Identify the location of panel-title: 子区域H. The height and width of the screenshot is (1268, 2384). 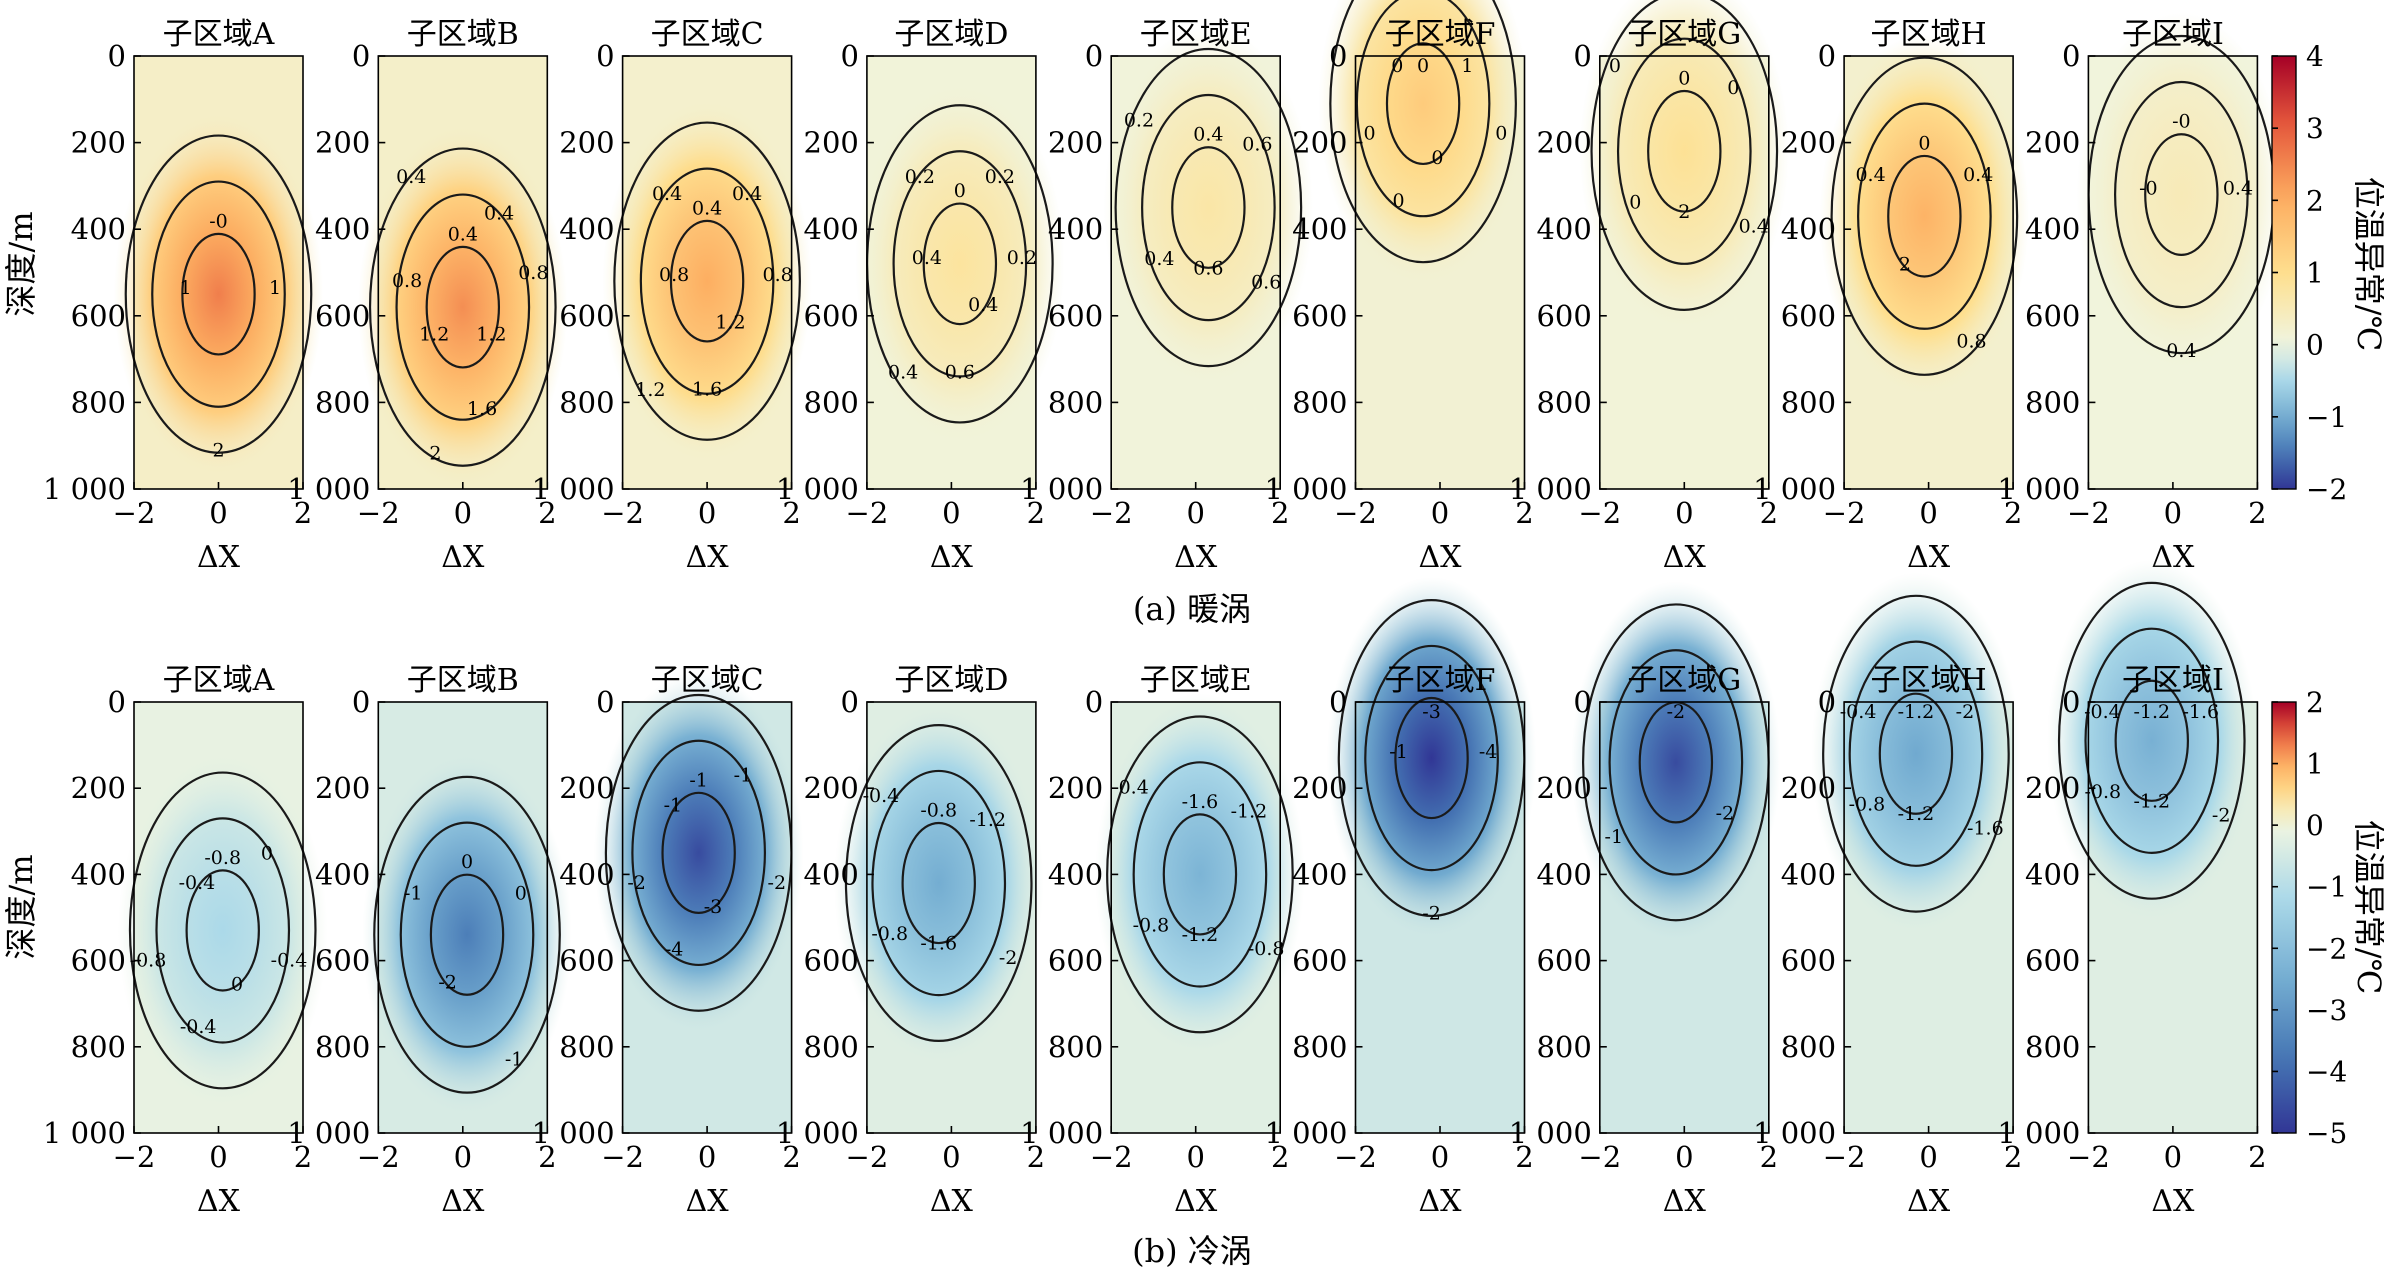
(1929, 34).